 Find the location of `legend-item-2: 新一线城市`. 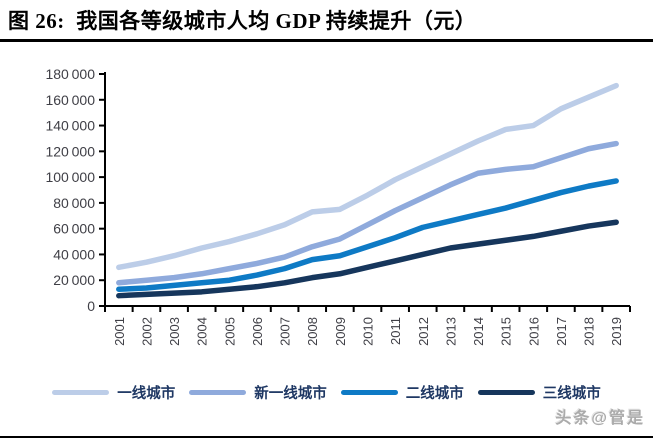

legend-item-2: 新一线城市 is located at coordinates (258, 392).